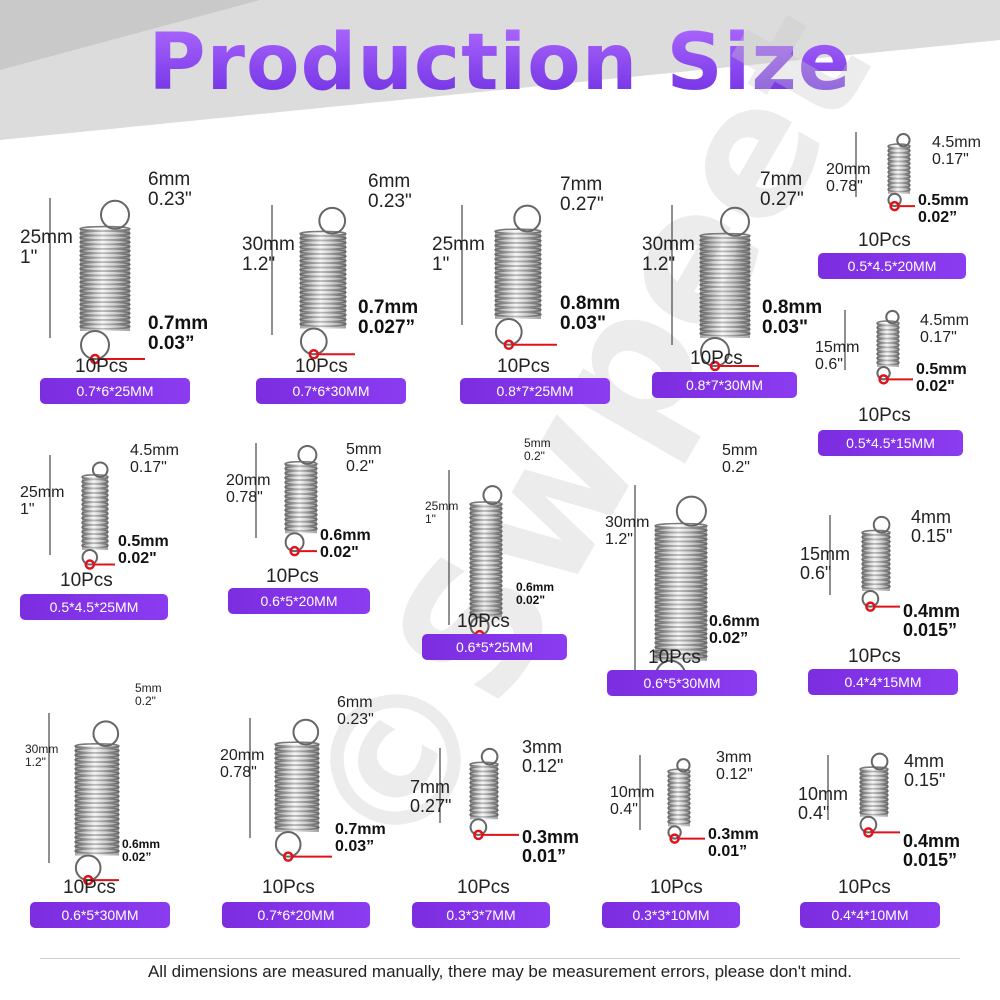  I want to click on size-badge: 0.5*4.5*25MM, so click(94, 607).